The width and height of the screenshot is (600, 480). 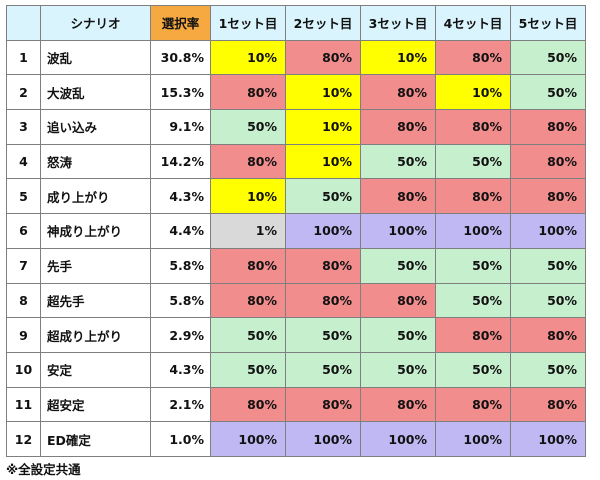 I want to click on header-row: シナリオ 選択率 1セット目 2セット目 3セット目 4セット目 5セット目, so click(x=296, y=23).